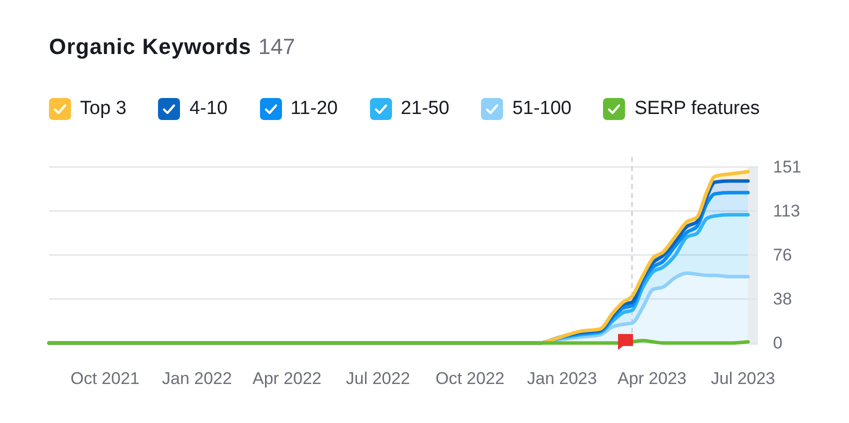  Describe the element at coordinates (470, 378) in the screenshot. I see `x-tick-label: Oct 2022` at that location.